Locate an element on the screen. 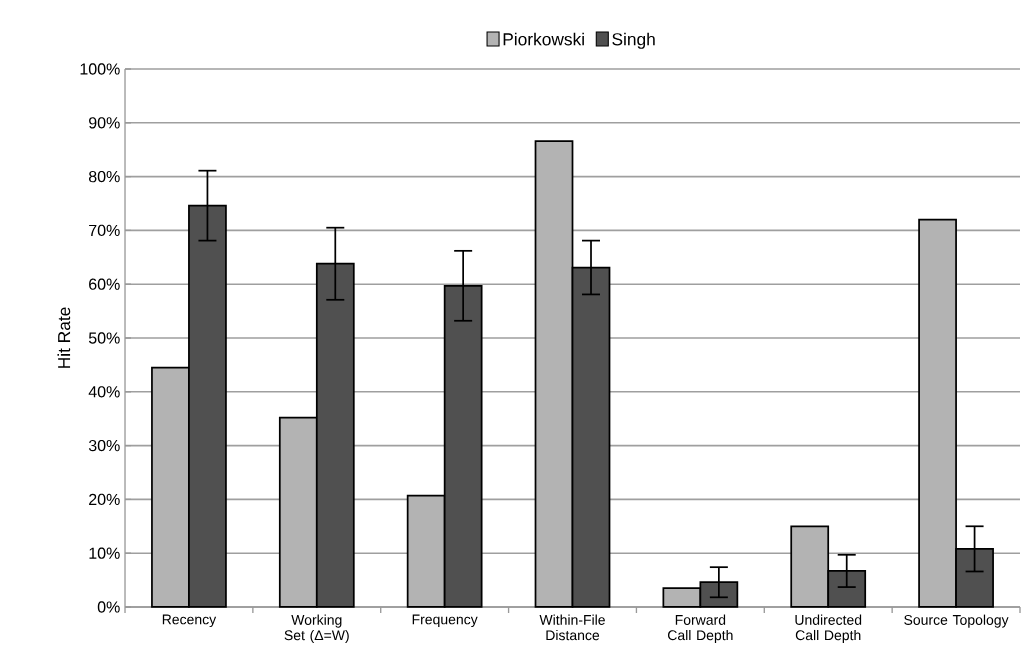 The height and width of the screenshot is (652, 1030). y-tick-label: 100% is located at coordinates (100, 69).